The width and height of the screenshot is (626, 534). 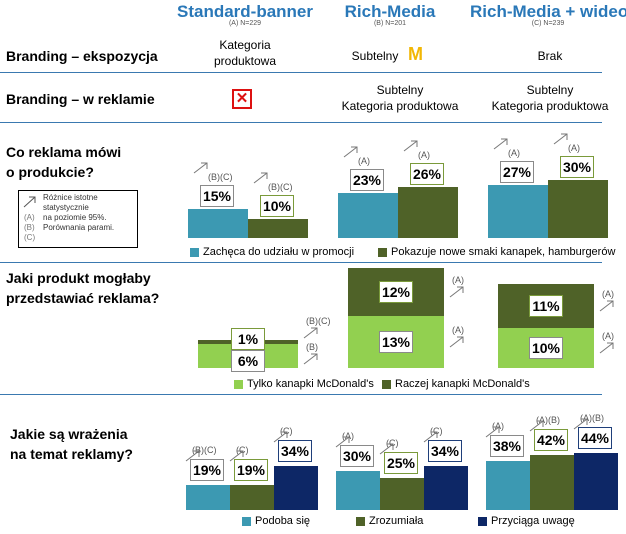 I want to click on value-label: 26%, so click(x=427, y=174).